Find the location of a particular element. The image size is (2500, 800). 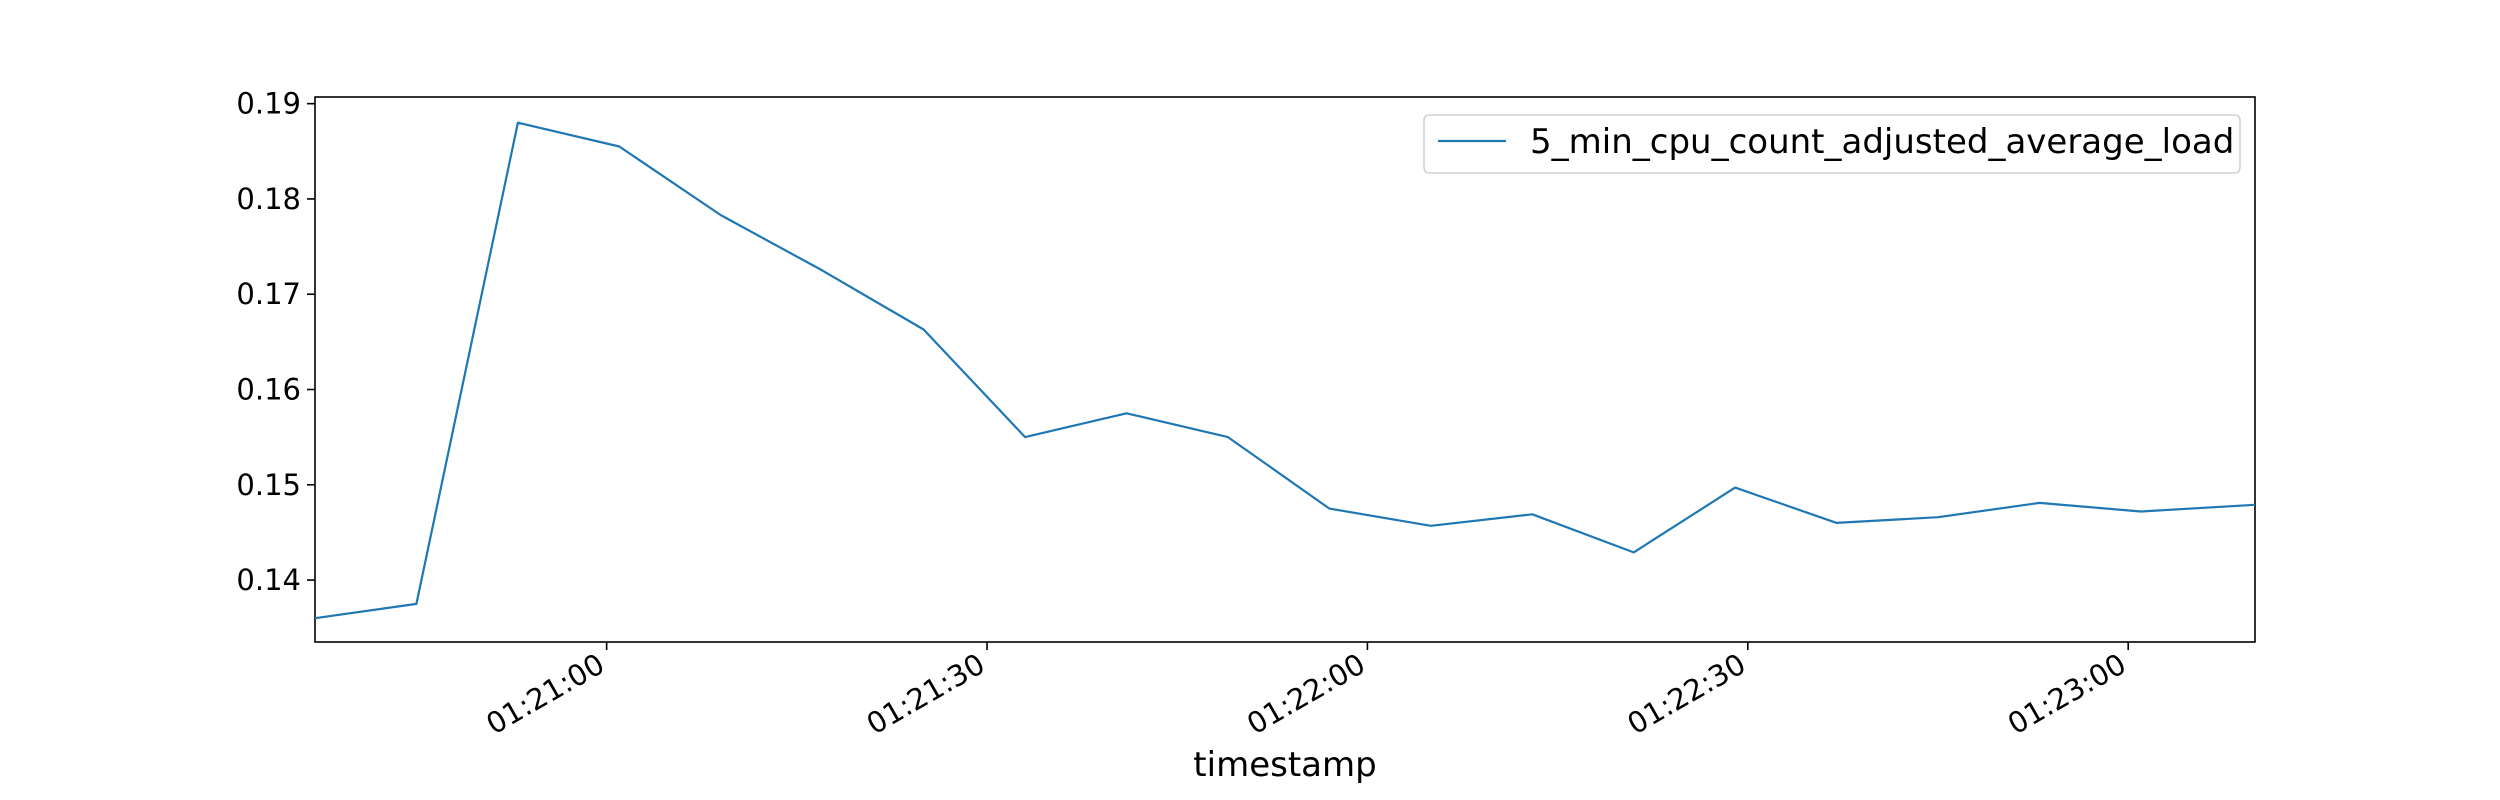

y-tick-label: 0.19 is located at coordinates (268, 104).